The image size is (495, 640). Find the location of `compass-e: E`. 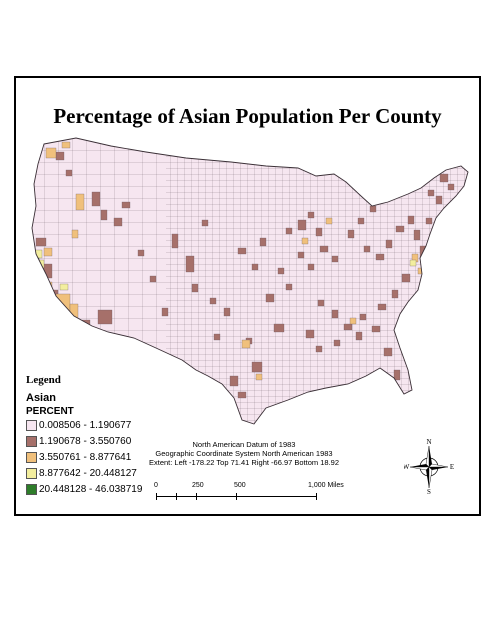

compass-e: E is located at coordinates (452, 467).